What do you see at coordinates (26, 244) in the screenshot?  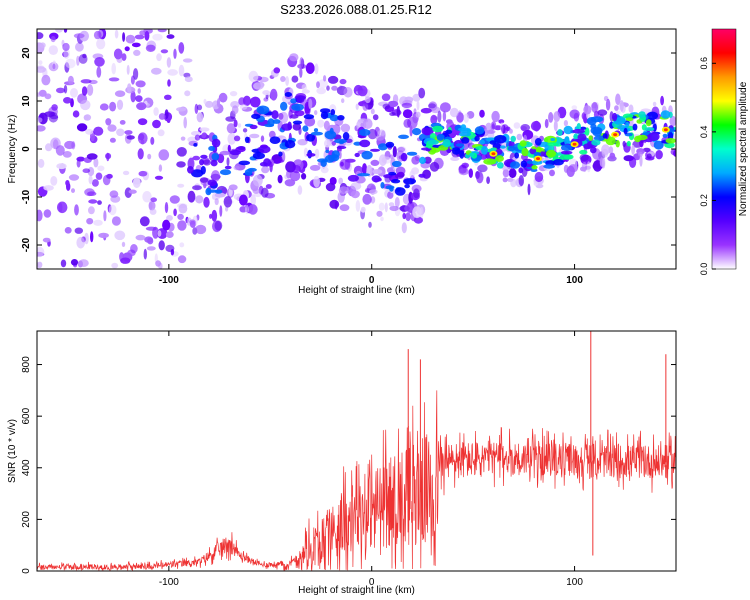 I see `y-tick-label: -20` at bounding box center [26, 244].